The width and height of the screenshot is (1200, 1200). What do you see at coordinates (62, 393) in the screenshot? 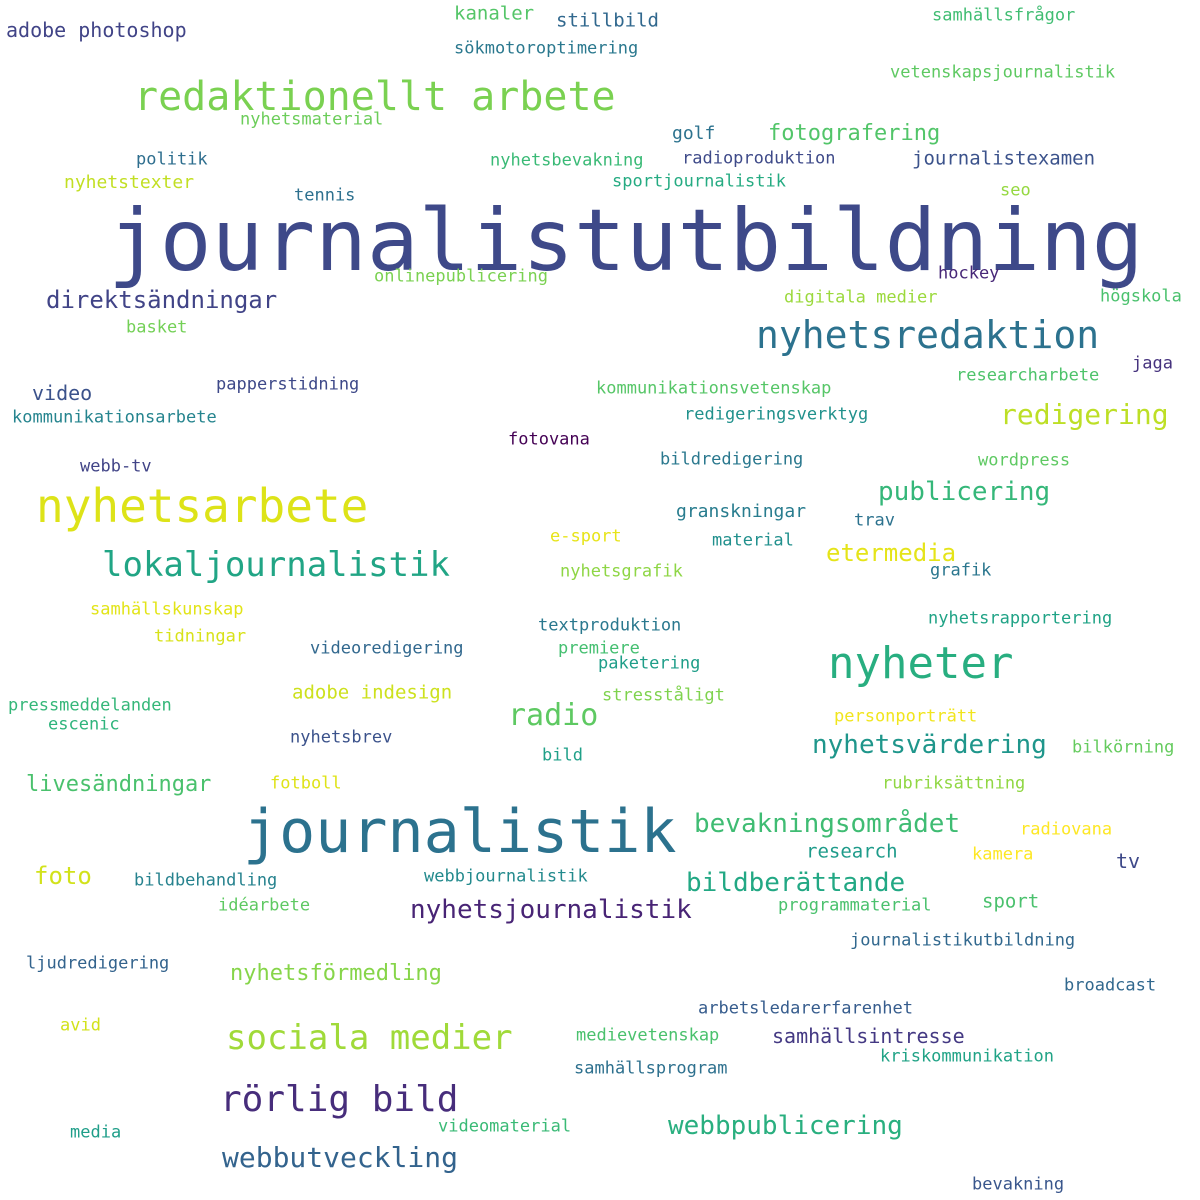
I see `word-video: video` at bounding box center [62, 393].